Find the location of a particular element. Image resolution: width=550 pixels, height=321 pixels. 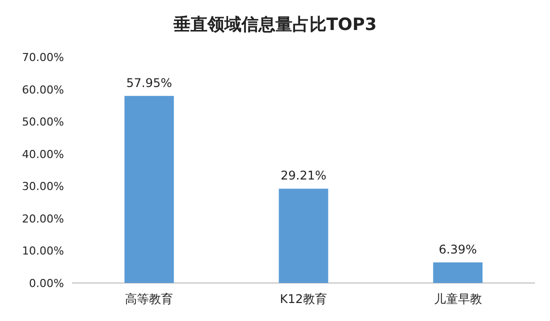

chart-title: 垂直领域信息量占比TOP3 is located at coordinates (274, 25).